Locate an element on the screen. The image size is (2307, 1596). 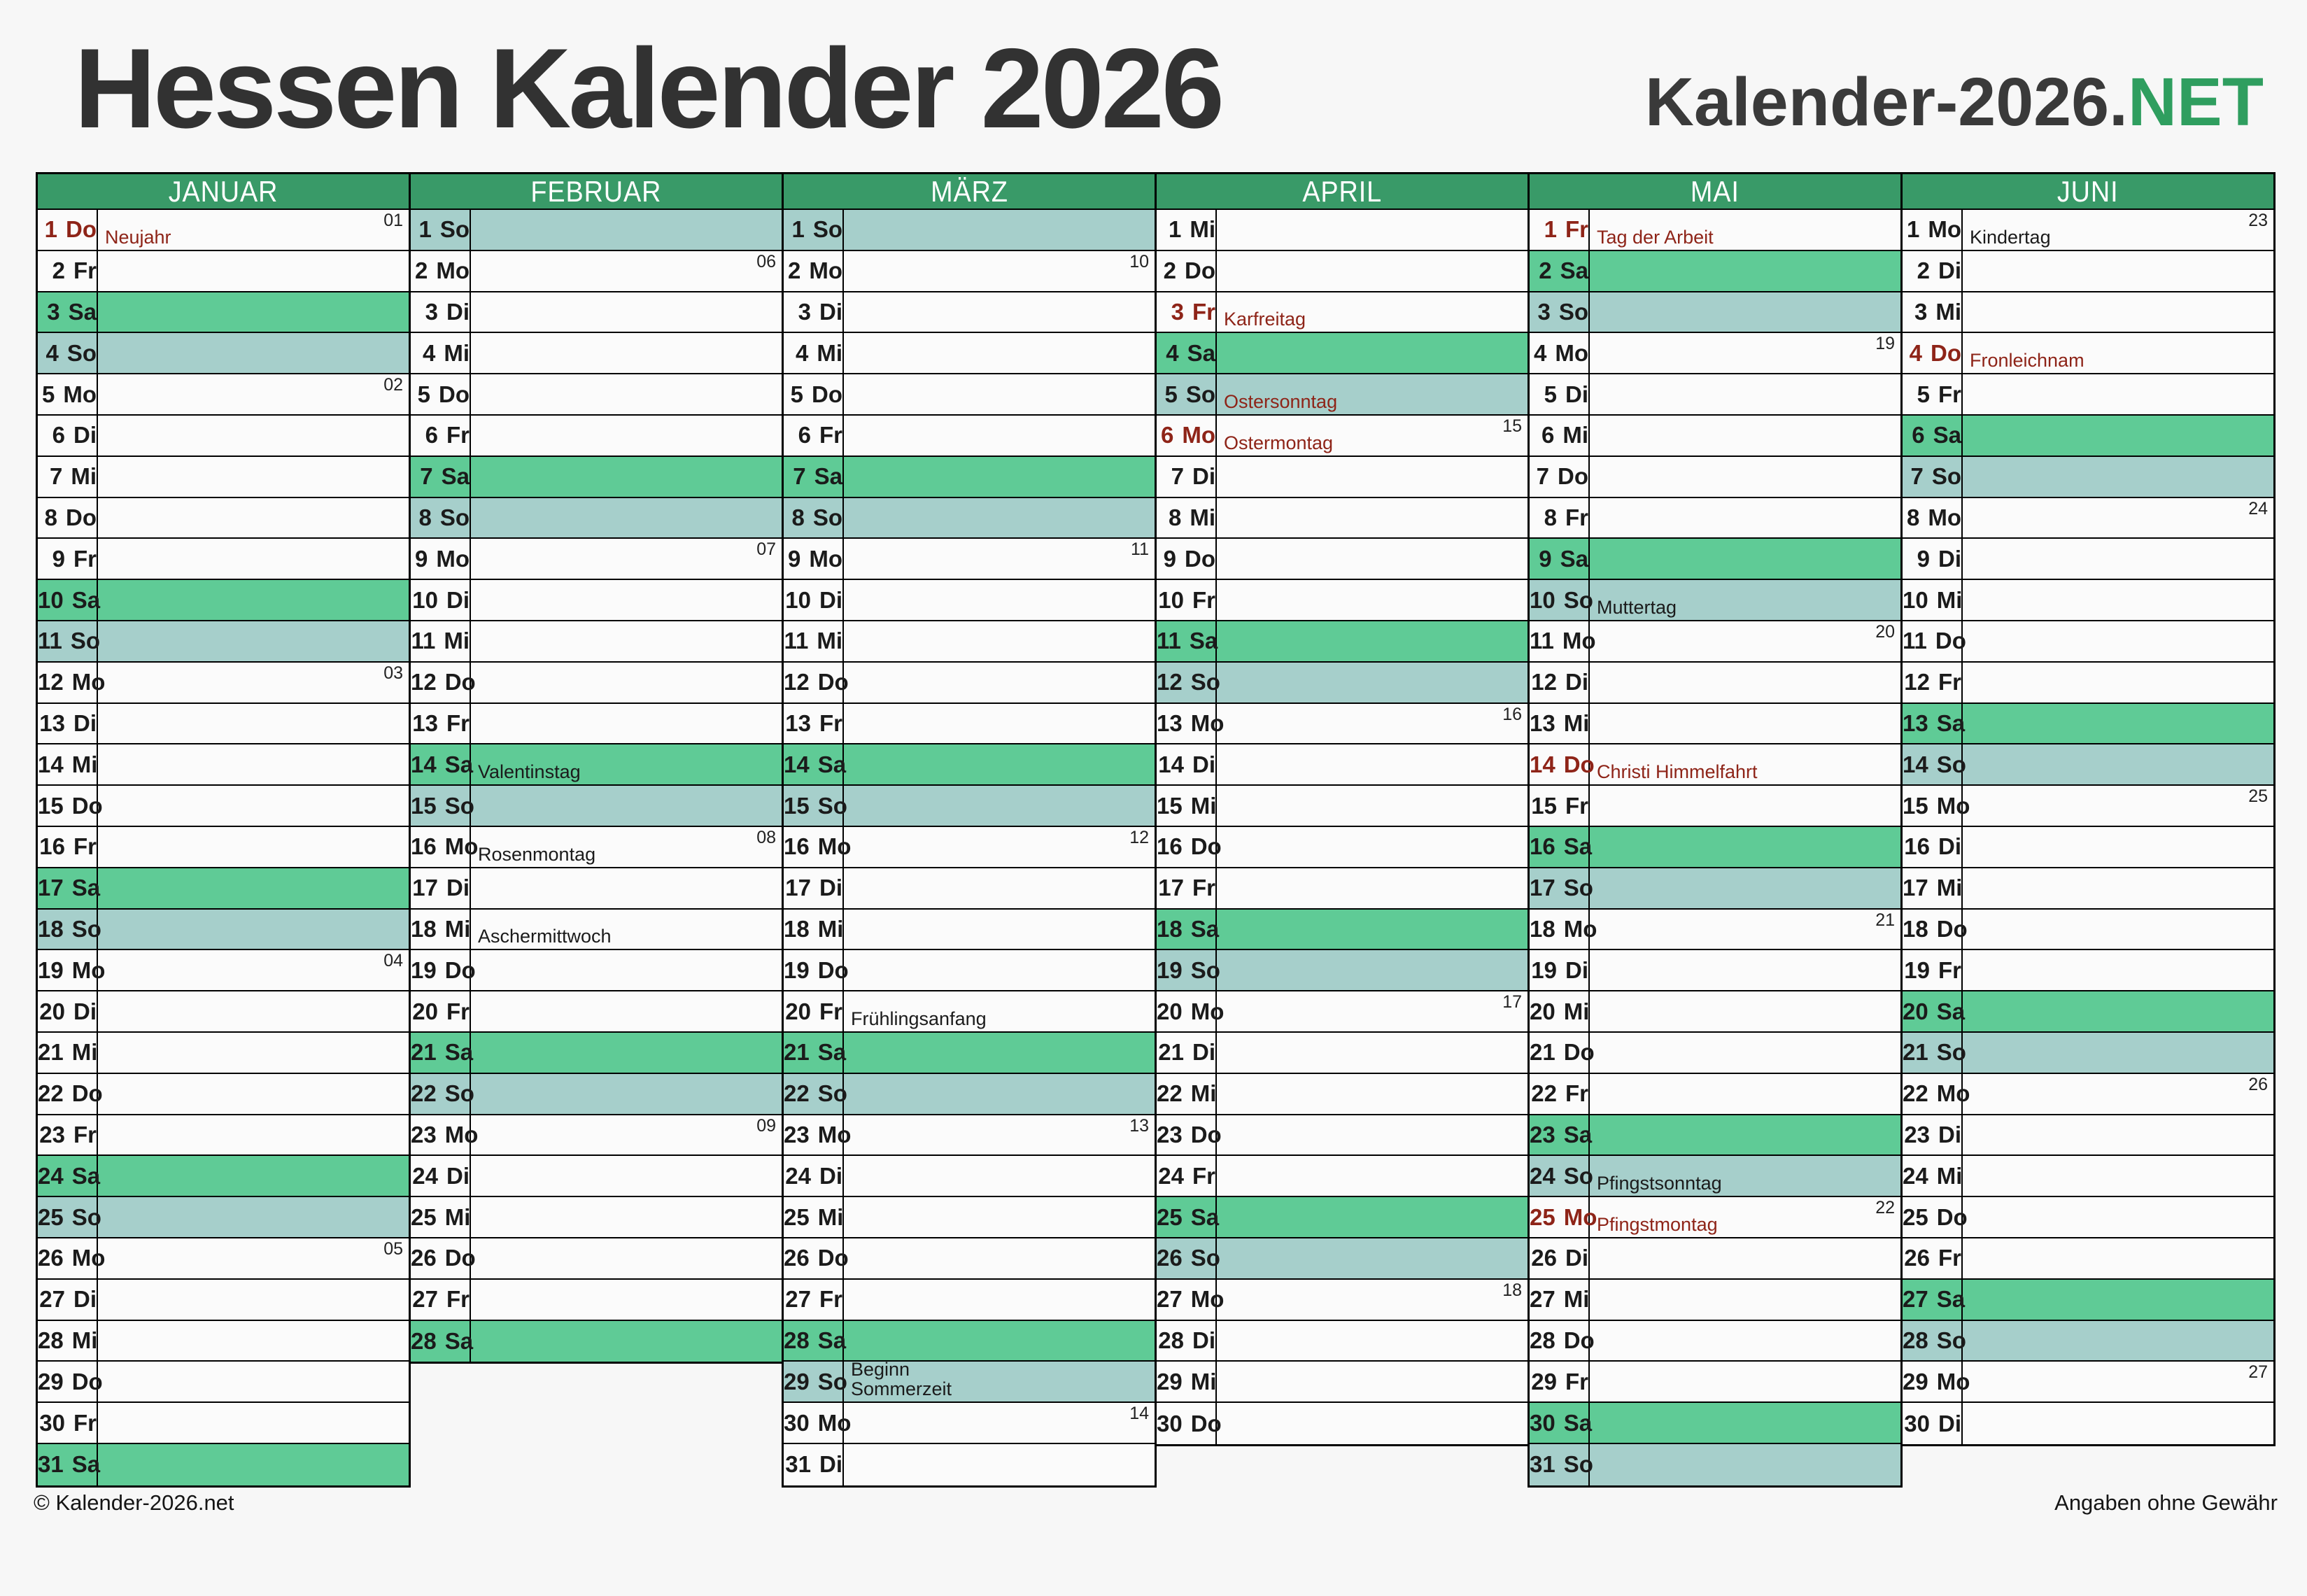
day-row: 30 Fr is located at coordinates (223, 1423).